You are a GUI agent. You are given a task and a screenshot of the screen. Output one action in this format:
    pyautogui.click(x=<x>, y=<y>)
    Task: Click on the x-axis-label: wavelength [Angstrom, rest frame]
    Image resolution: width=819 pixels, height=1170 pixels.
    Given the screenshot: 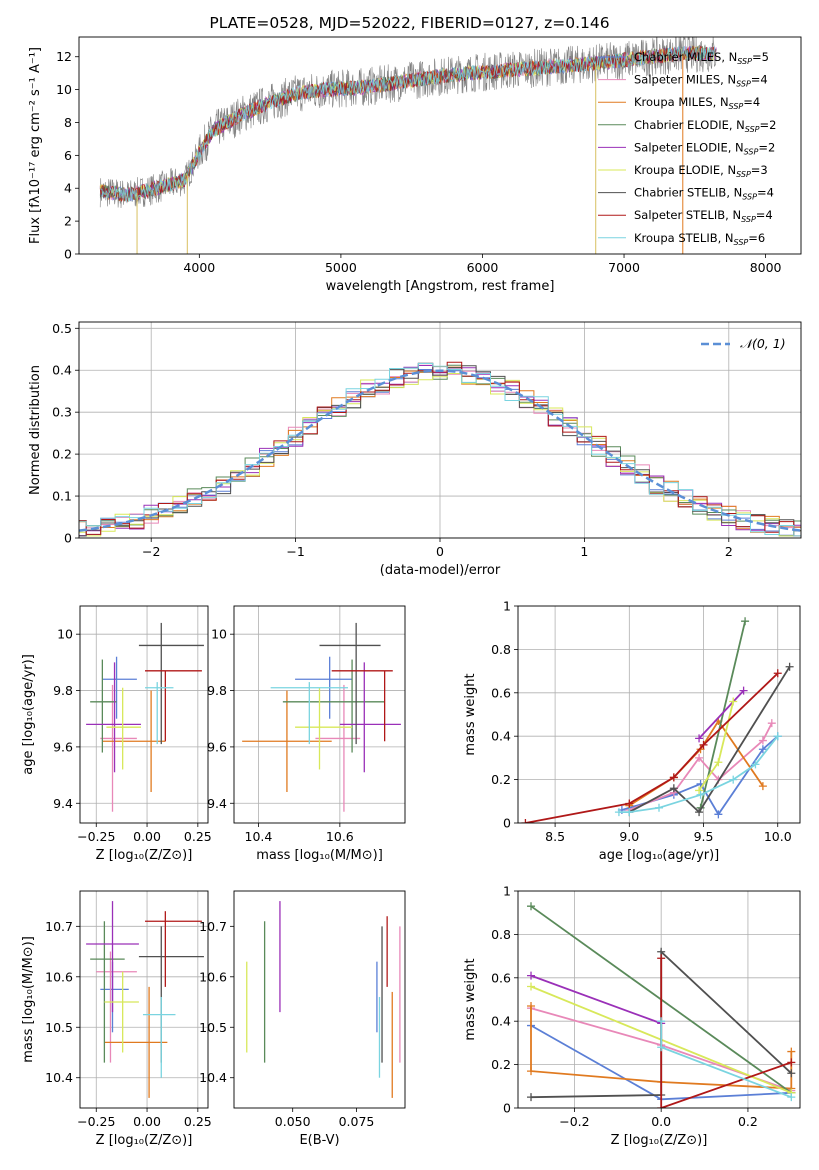 What is the action you would take?
    pyautogui.click(x=440, y=286)
    